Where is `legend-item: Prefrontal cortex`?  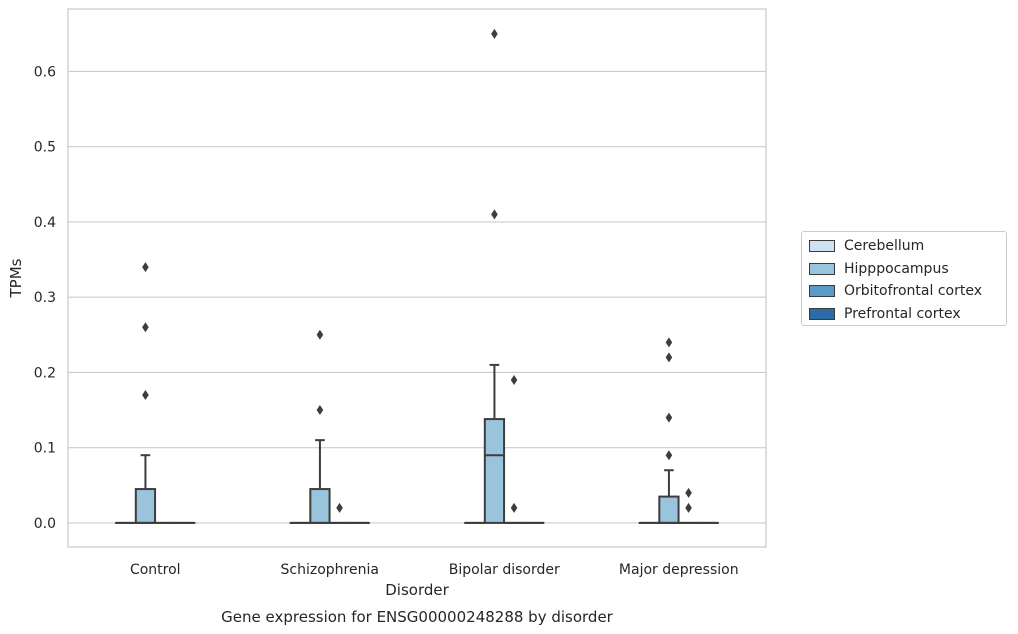 legend-item: Prefrontal cortex is located at coordinates (907, 314).